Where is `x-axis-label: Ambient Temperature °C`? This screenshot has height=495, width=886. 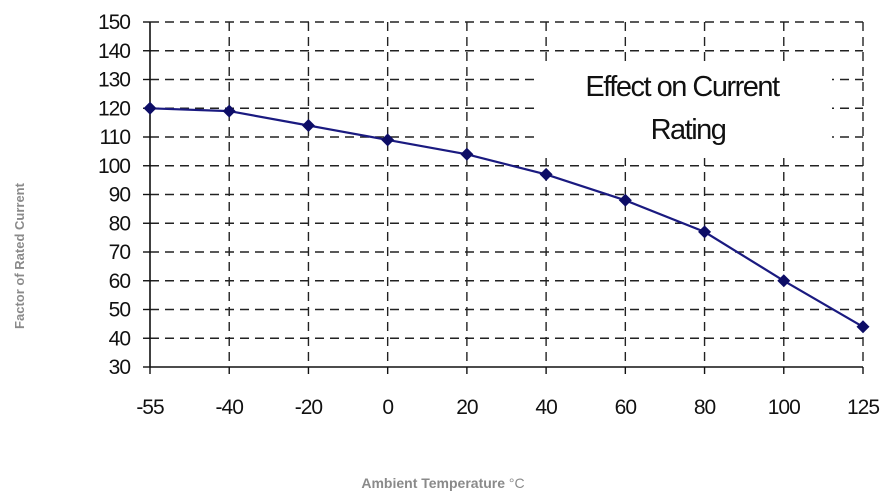 x-axis-label: Ambient Temperature °C is located at coordinates (443, 483).